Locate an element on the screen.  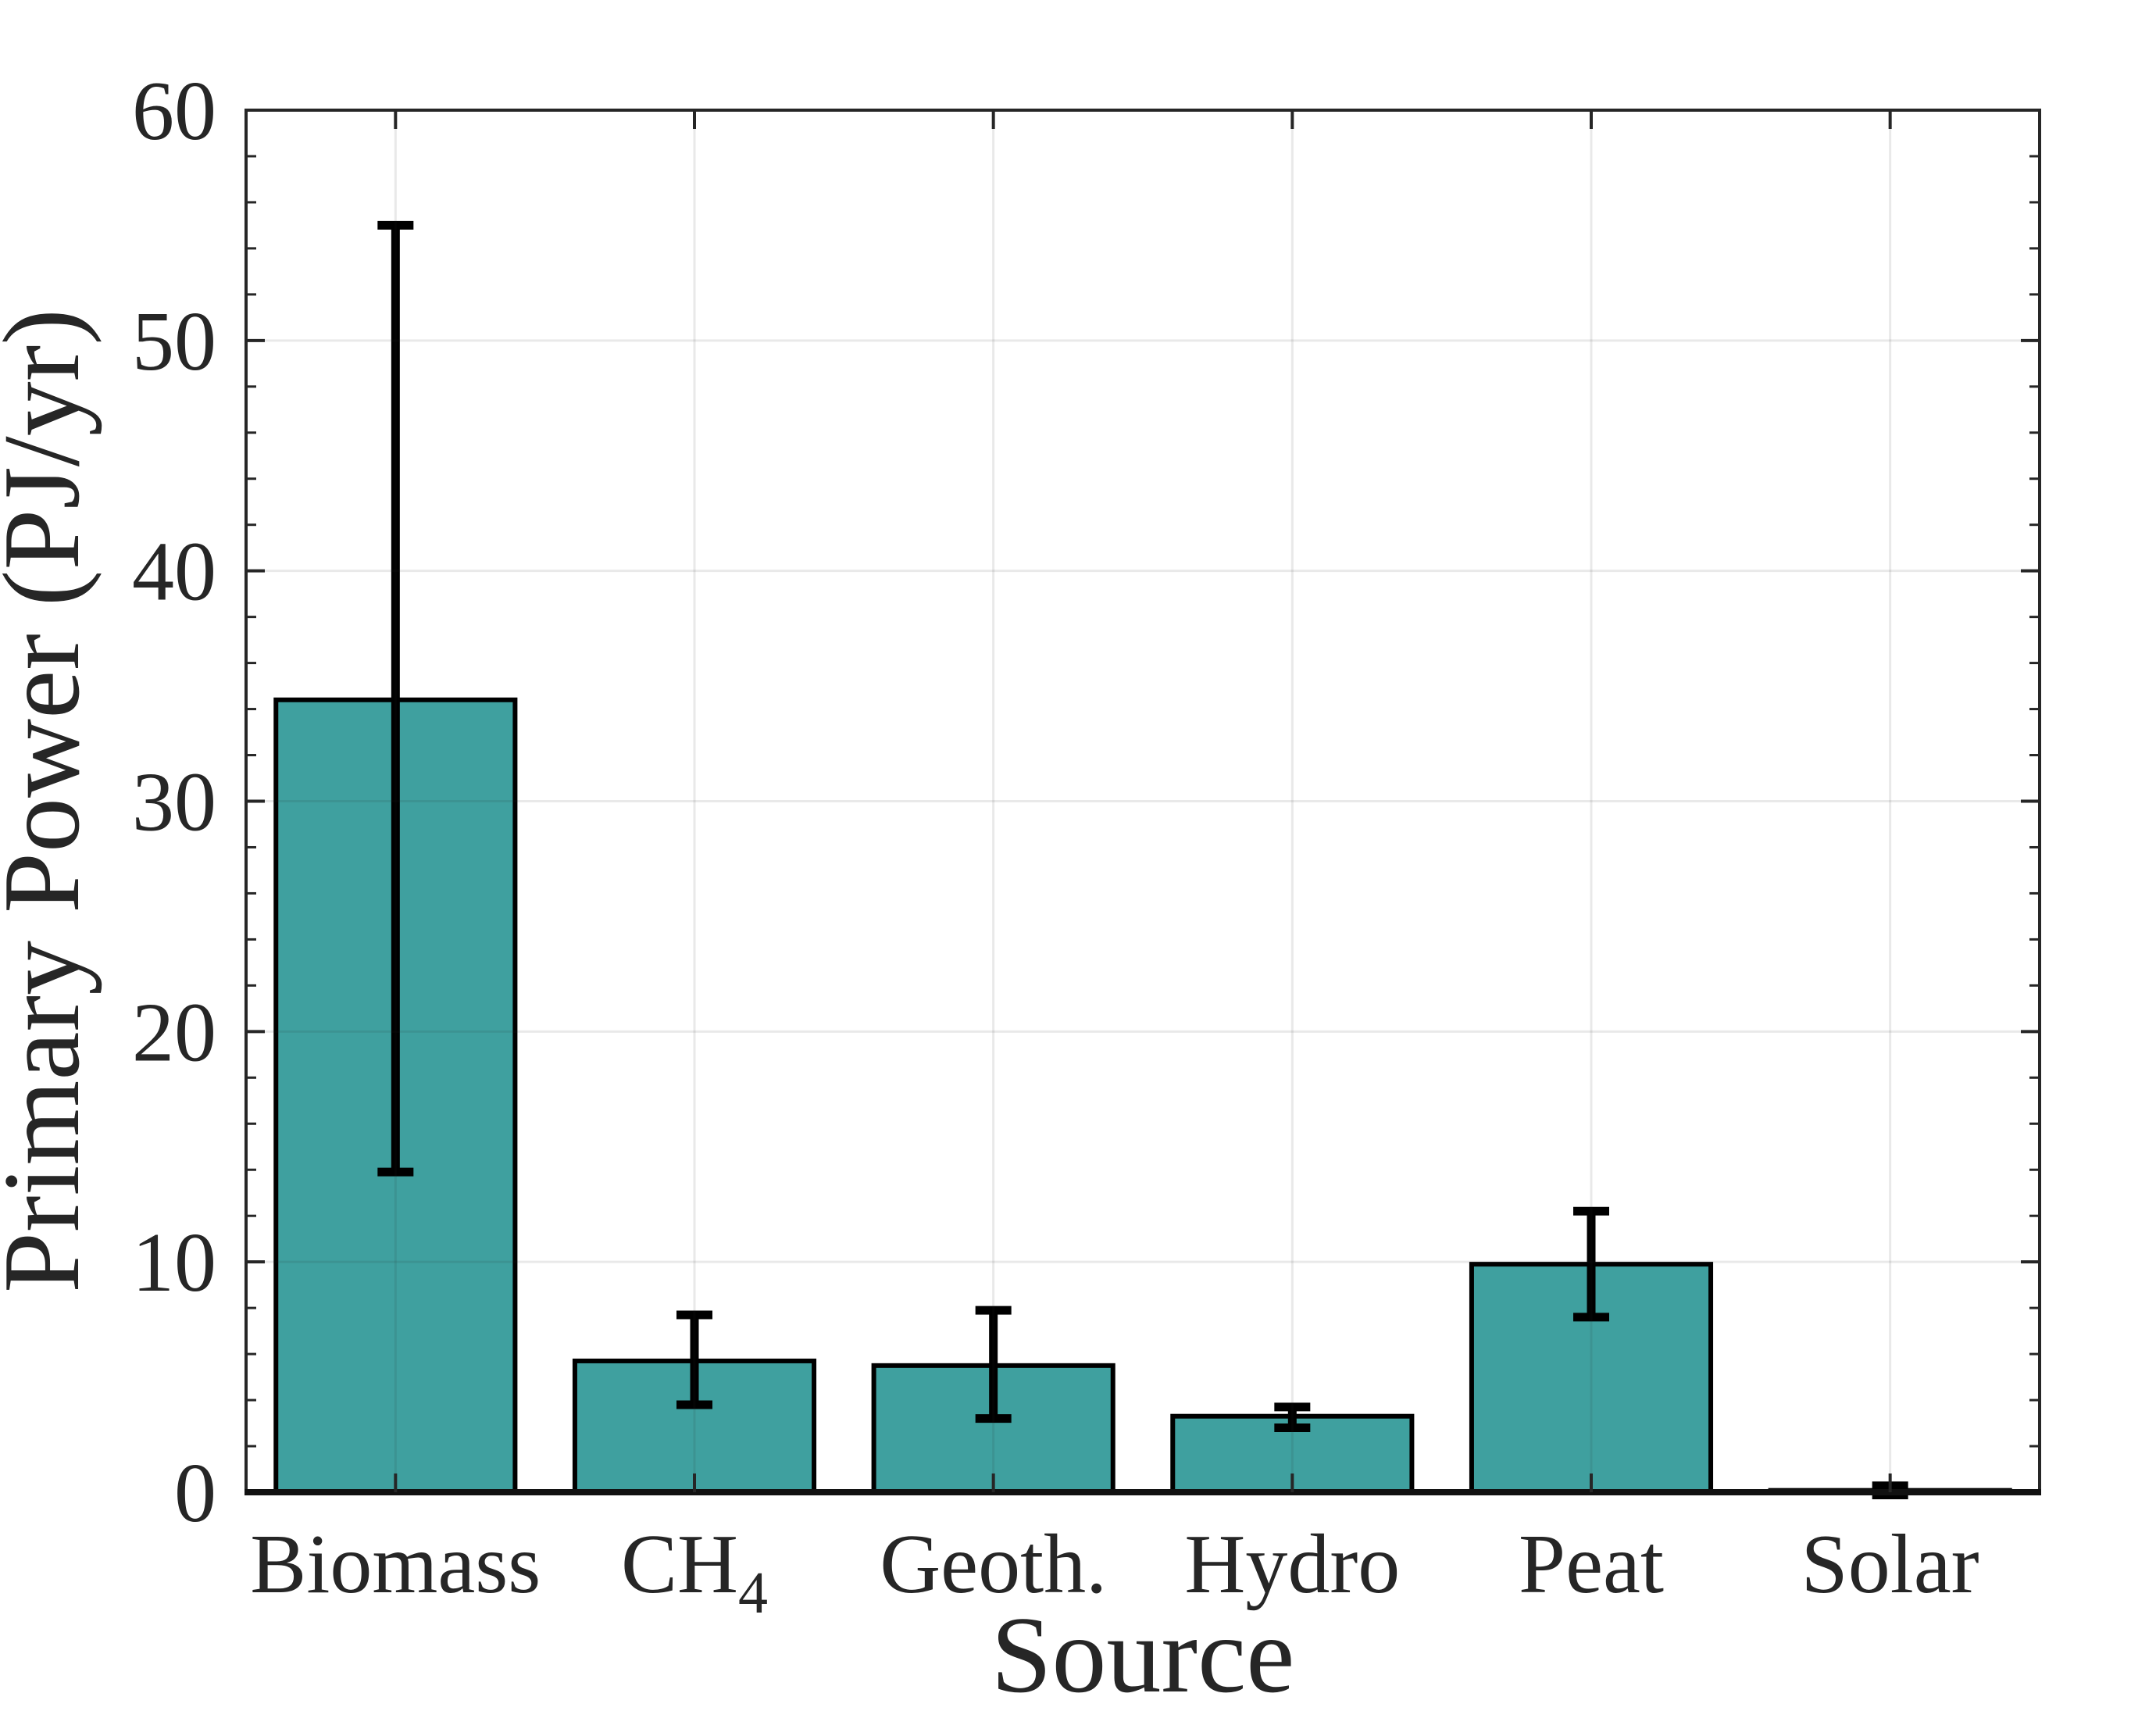
y-tick-label-10: 10 is located at coordinates (174, 1262).